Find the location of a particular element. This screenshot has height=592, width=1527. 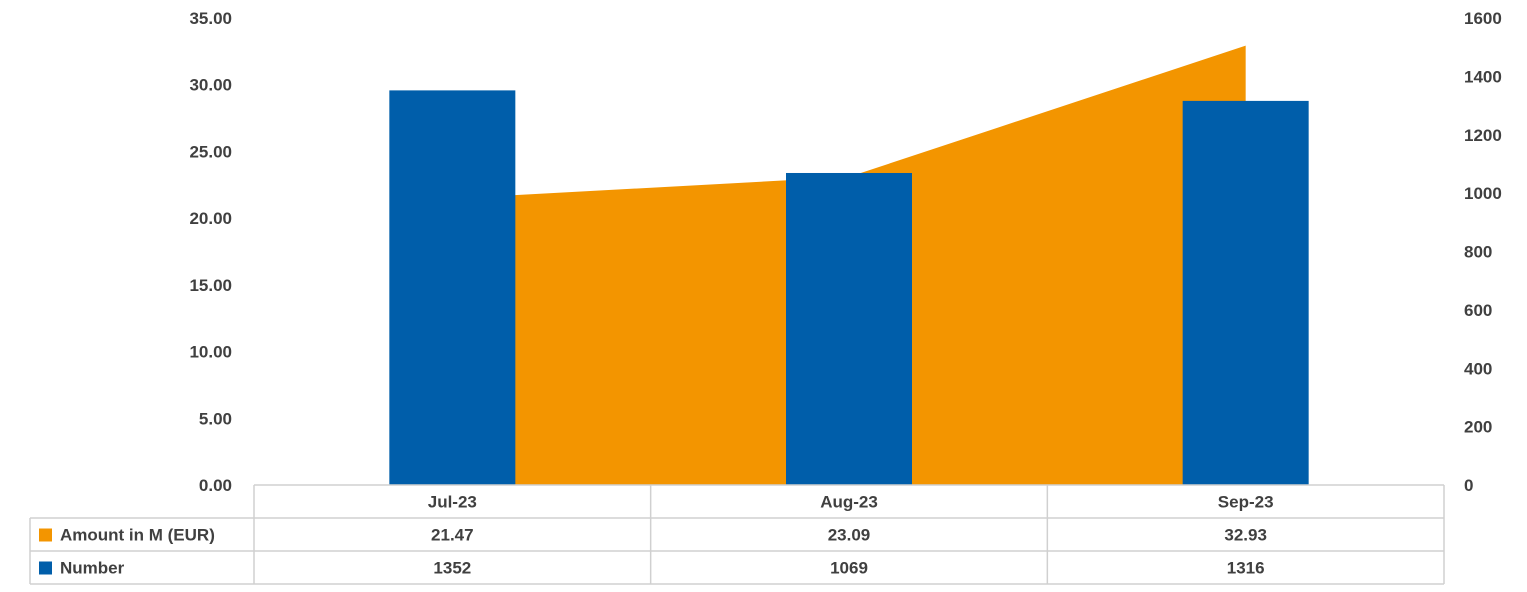

row-label: Amount in M (EUR) is located at coordinates (137, 535).